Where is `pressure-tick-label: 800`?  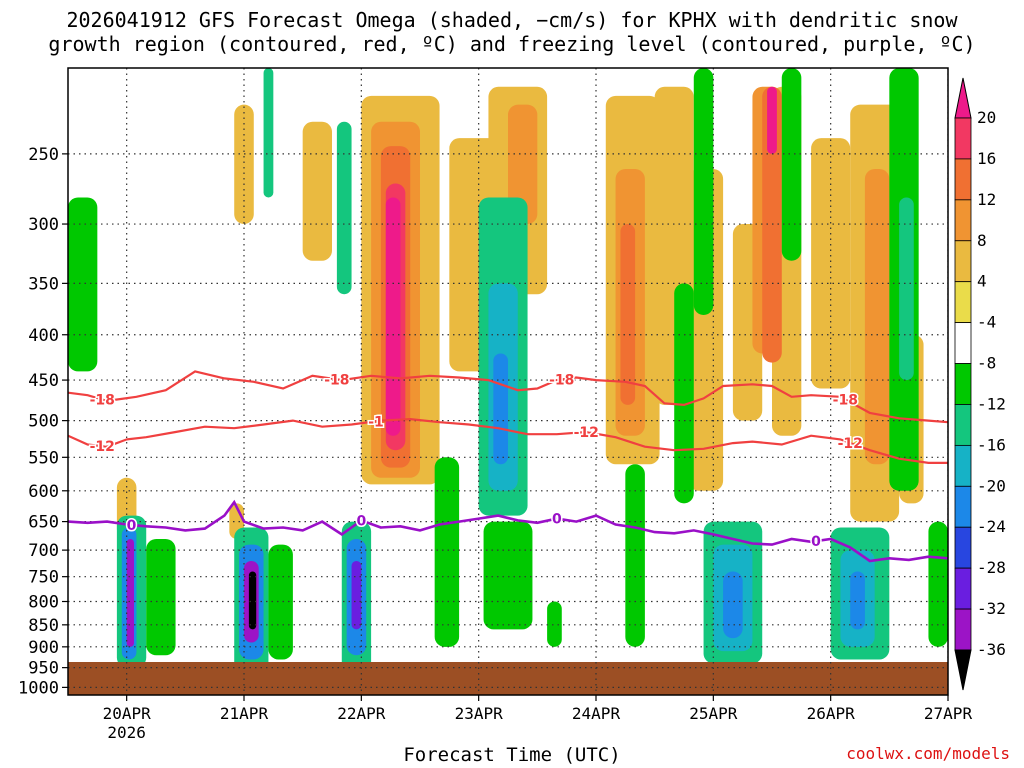
pressure-tick-label: 800 is located at coordinates (43, 603).